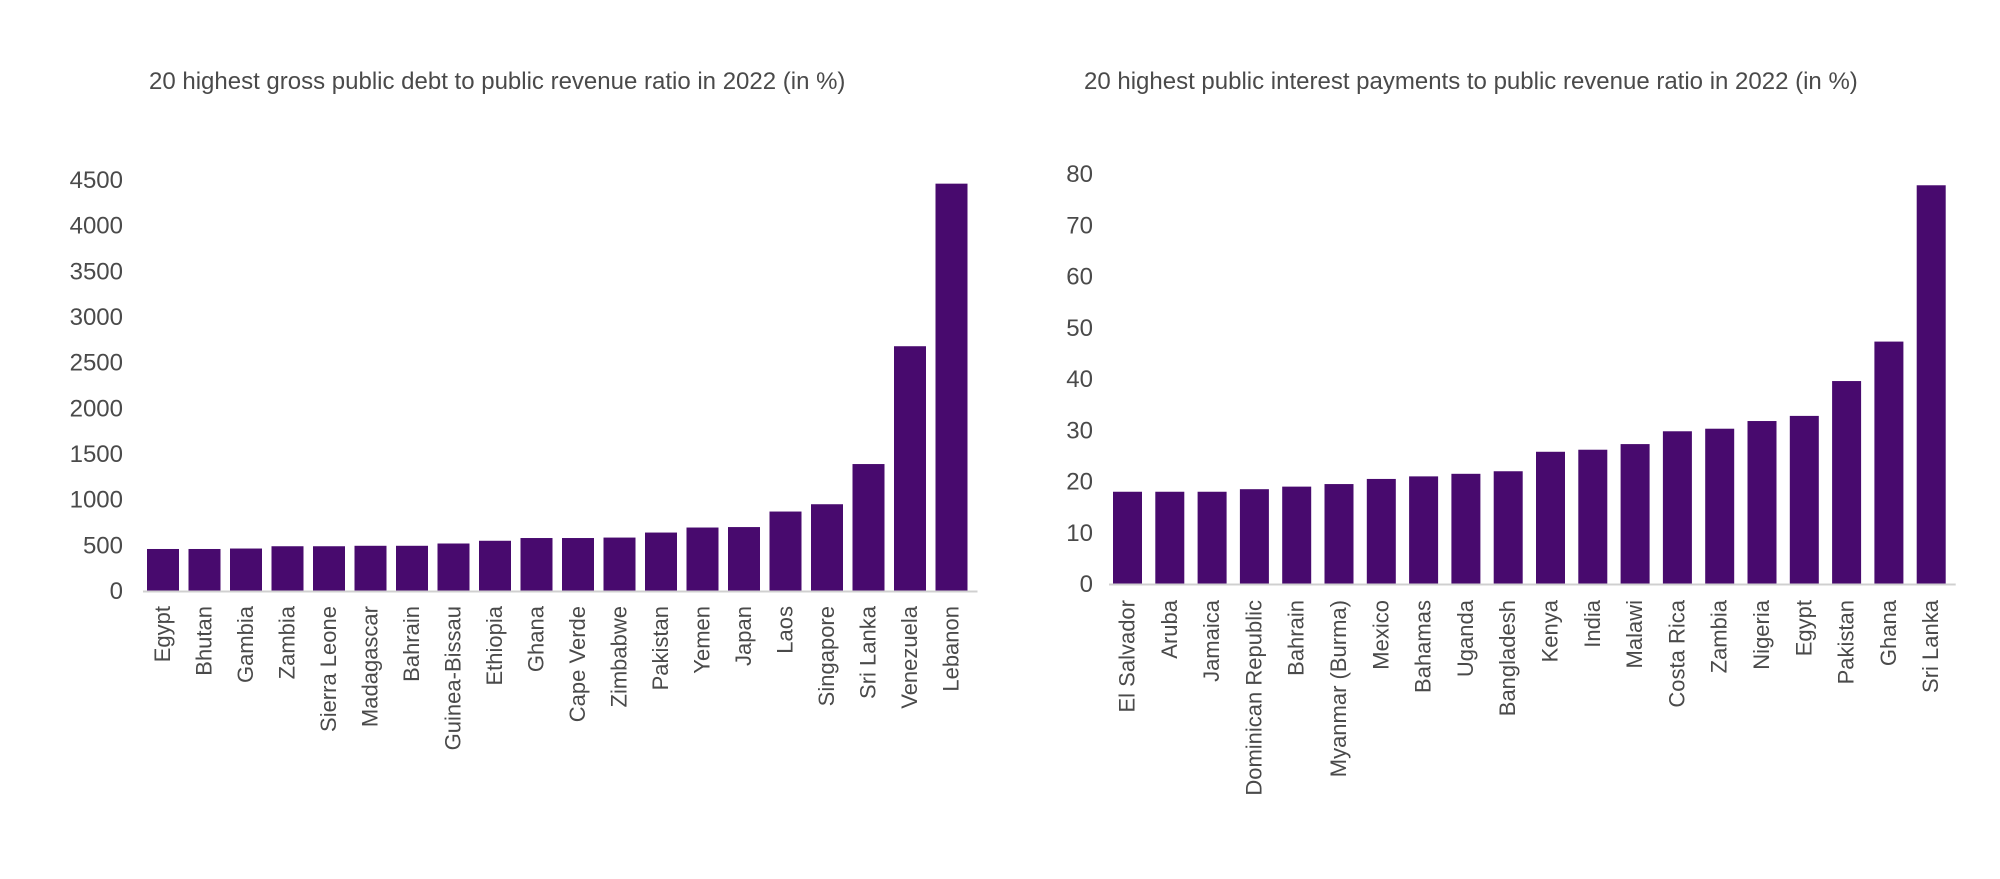 The height and width of the screenshot is (879, 2000). Describe the element at coordinates (577, 664) in the screenshot. I see `debt-category-label: Cape Verde` at that location.